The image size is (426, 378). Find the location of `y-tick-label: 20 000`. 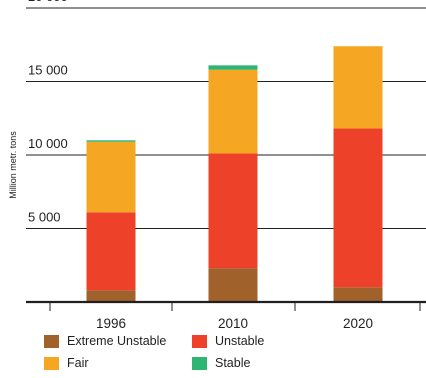

y-tick-label: 20 000 is located at coordinates (48, 2).